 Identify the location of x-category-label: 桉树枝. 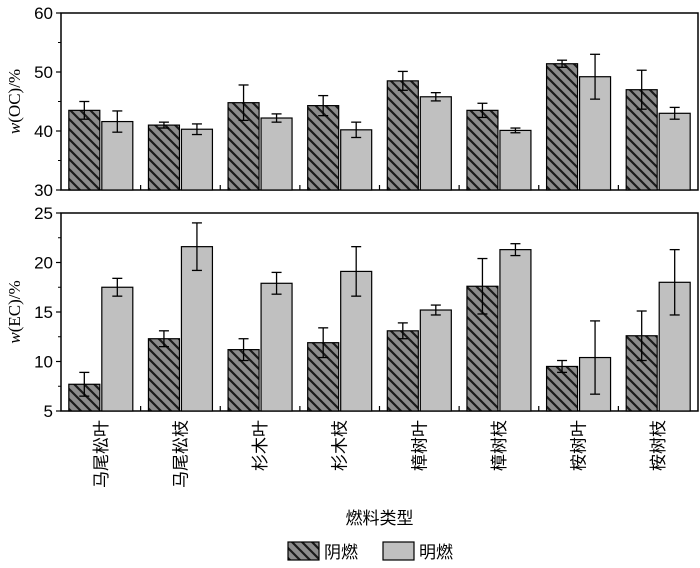
(659, 445).